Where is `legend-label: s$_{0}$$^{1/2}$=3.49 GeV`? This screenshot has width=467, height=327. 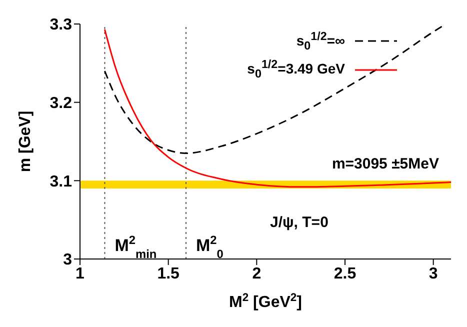
legend-label: s$_{0}$$^{1/2}$=3.49 GeV is located at coordinates (296, 69).